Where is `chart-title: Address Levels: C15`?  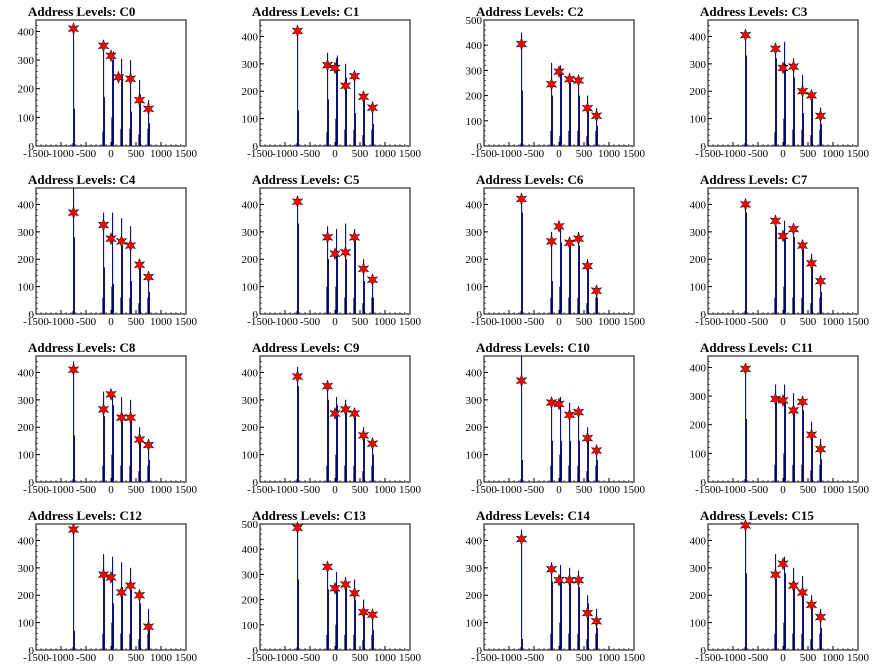
chart-title: Address Levels: C15 is located at coordinates (757, 515).